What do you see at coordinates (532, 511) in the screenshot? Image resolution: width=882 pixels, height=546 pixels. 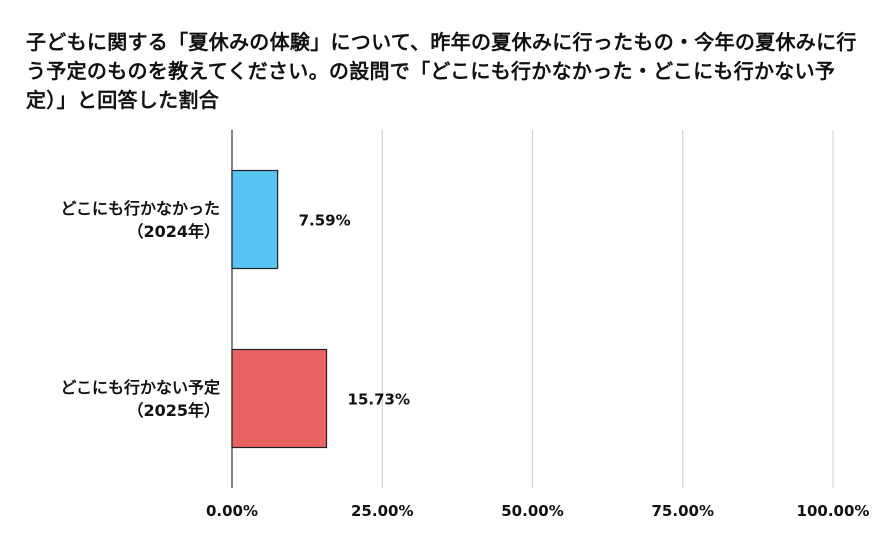 I see `x-tick-label: 50.00%` at bounding box center [532, 511].